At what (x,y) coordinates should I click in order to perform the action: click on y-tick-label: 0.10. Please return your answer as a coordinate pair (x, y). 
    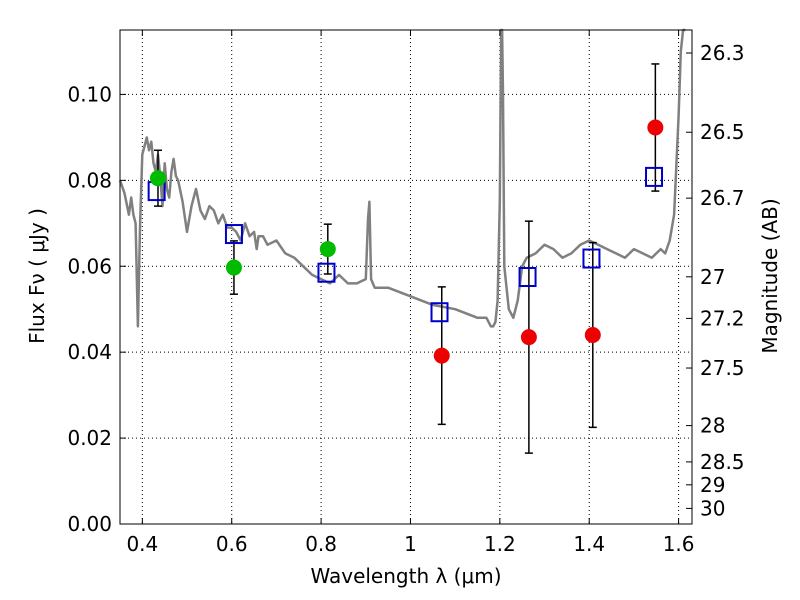
    Looking at the image, I should click on (89, 94).